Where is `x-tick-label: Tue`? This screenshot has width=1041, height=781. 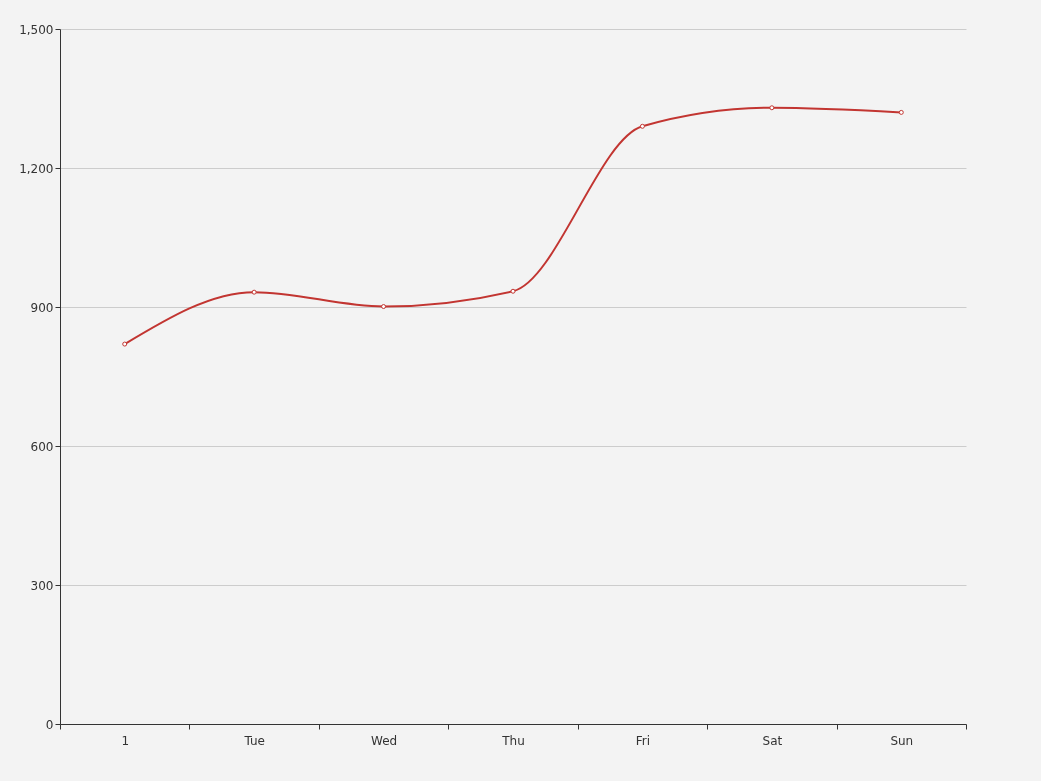
x-tick-label: Tue is located at coordinates (254, 740).